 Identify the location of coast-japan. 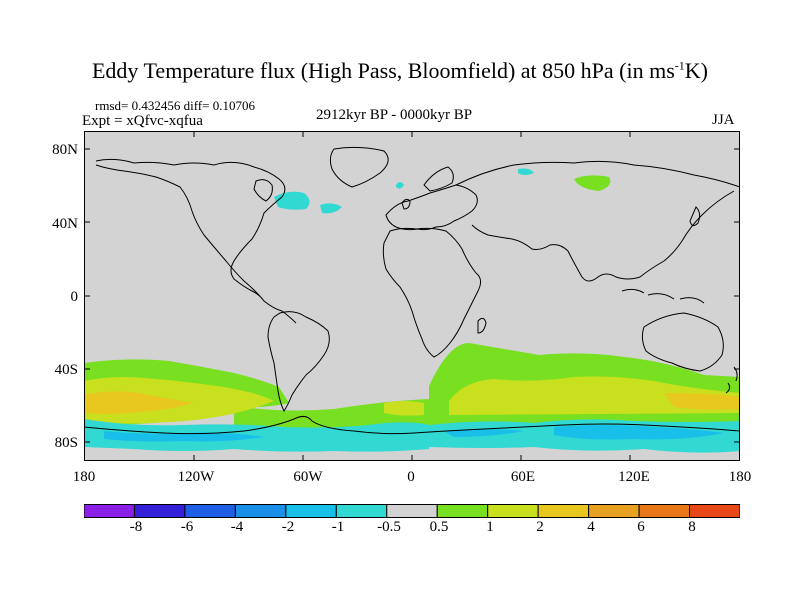
(695, 216).